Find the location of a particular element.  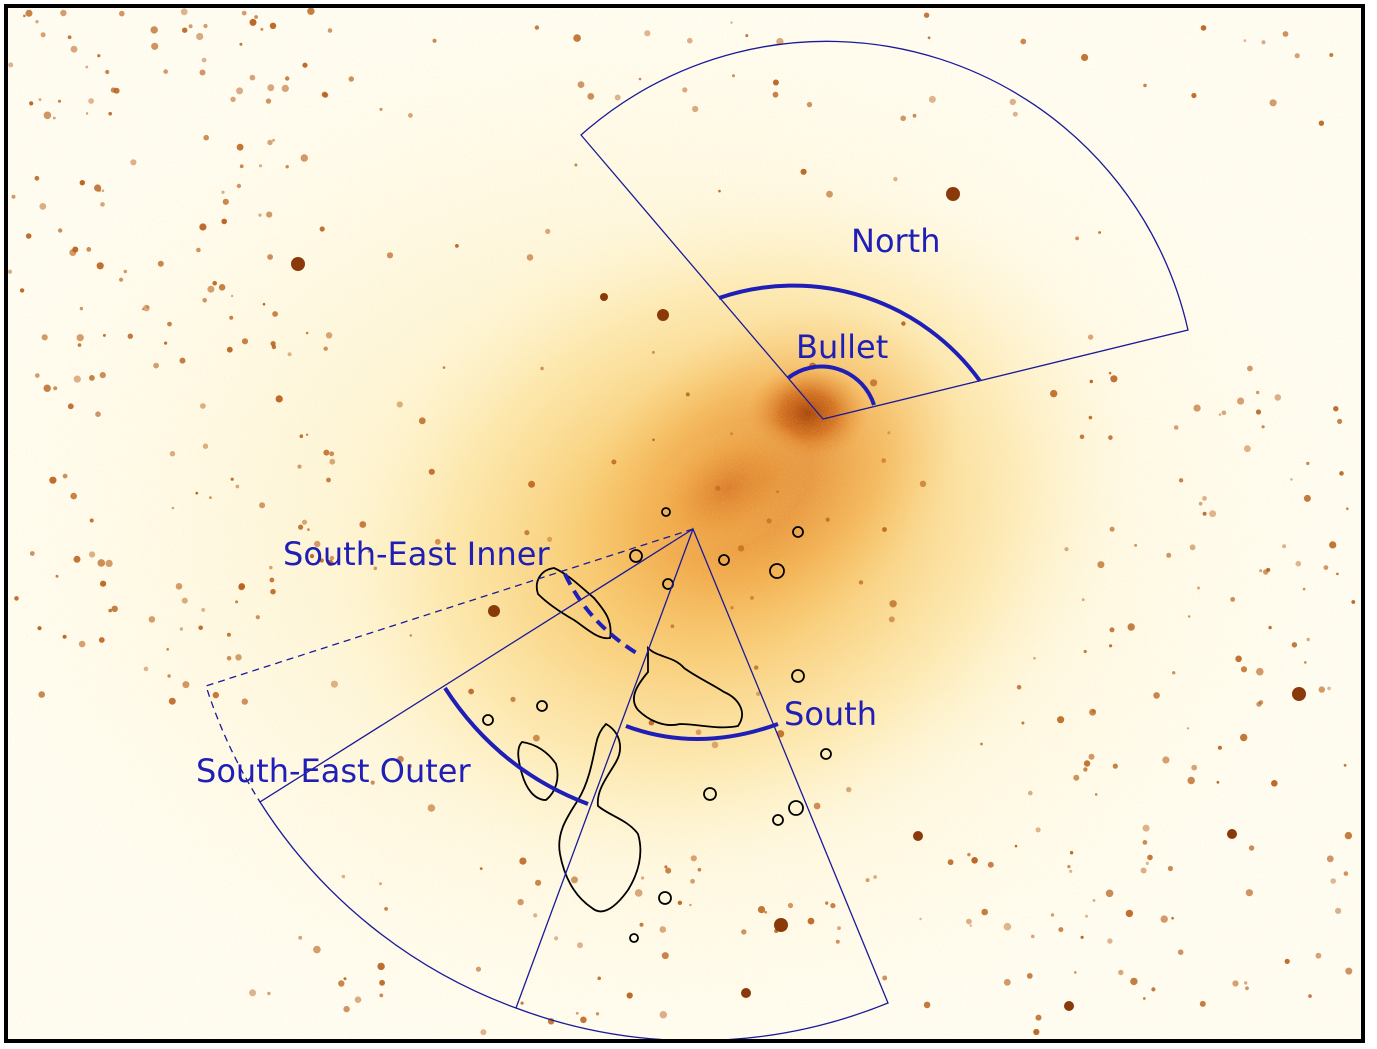

contour-blob is located at coordinates (778, 820).